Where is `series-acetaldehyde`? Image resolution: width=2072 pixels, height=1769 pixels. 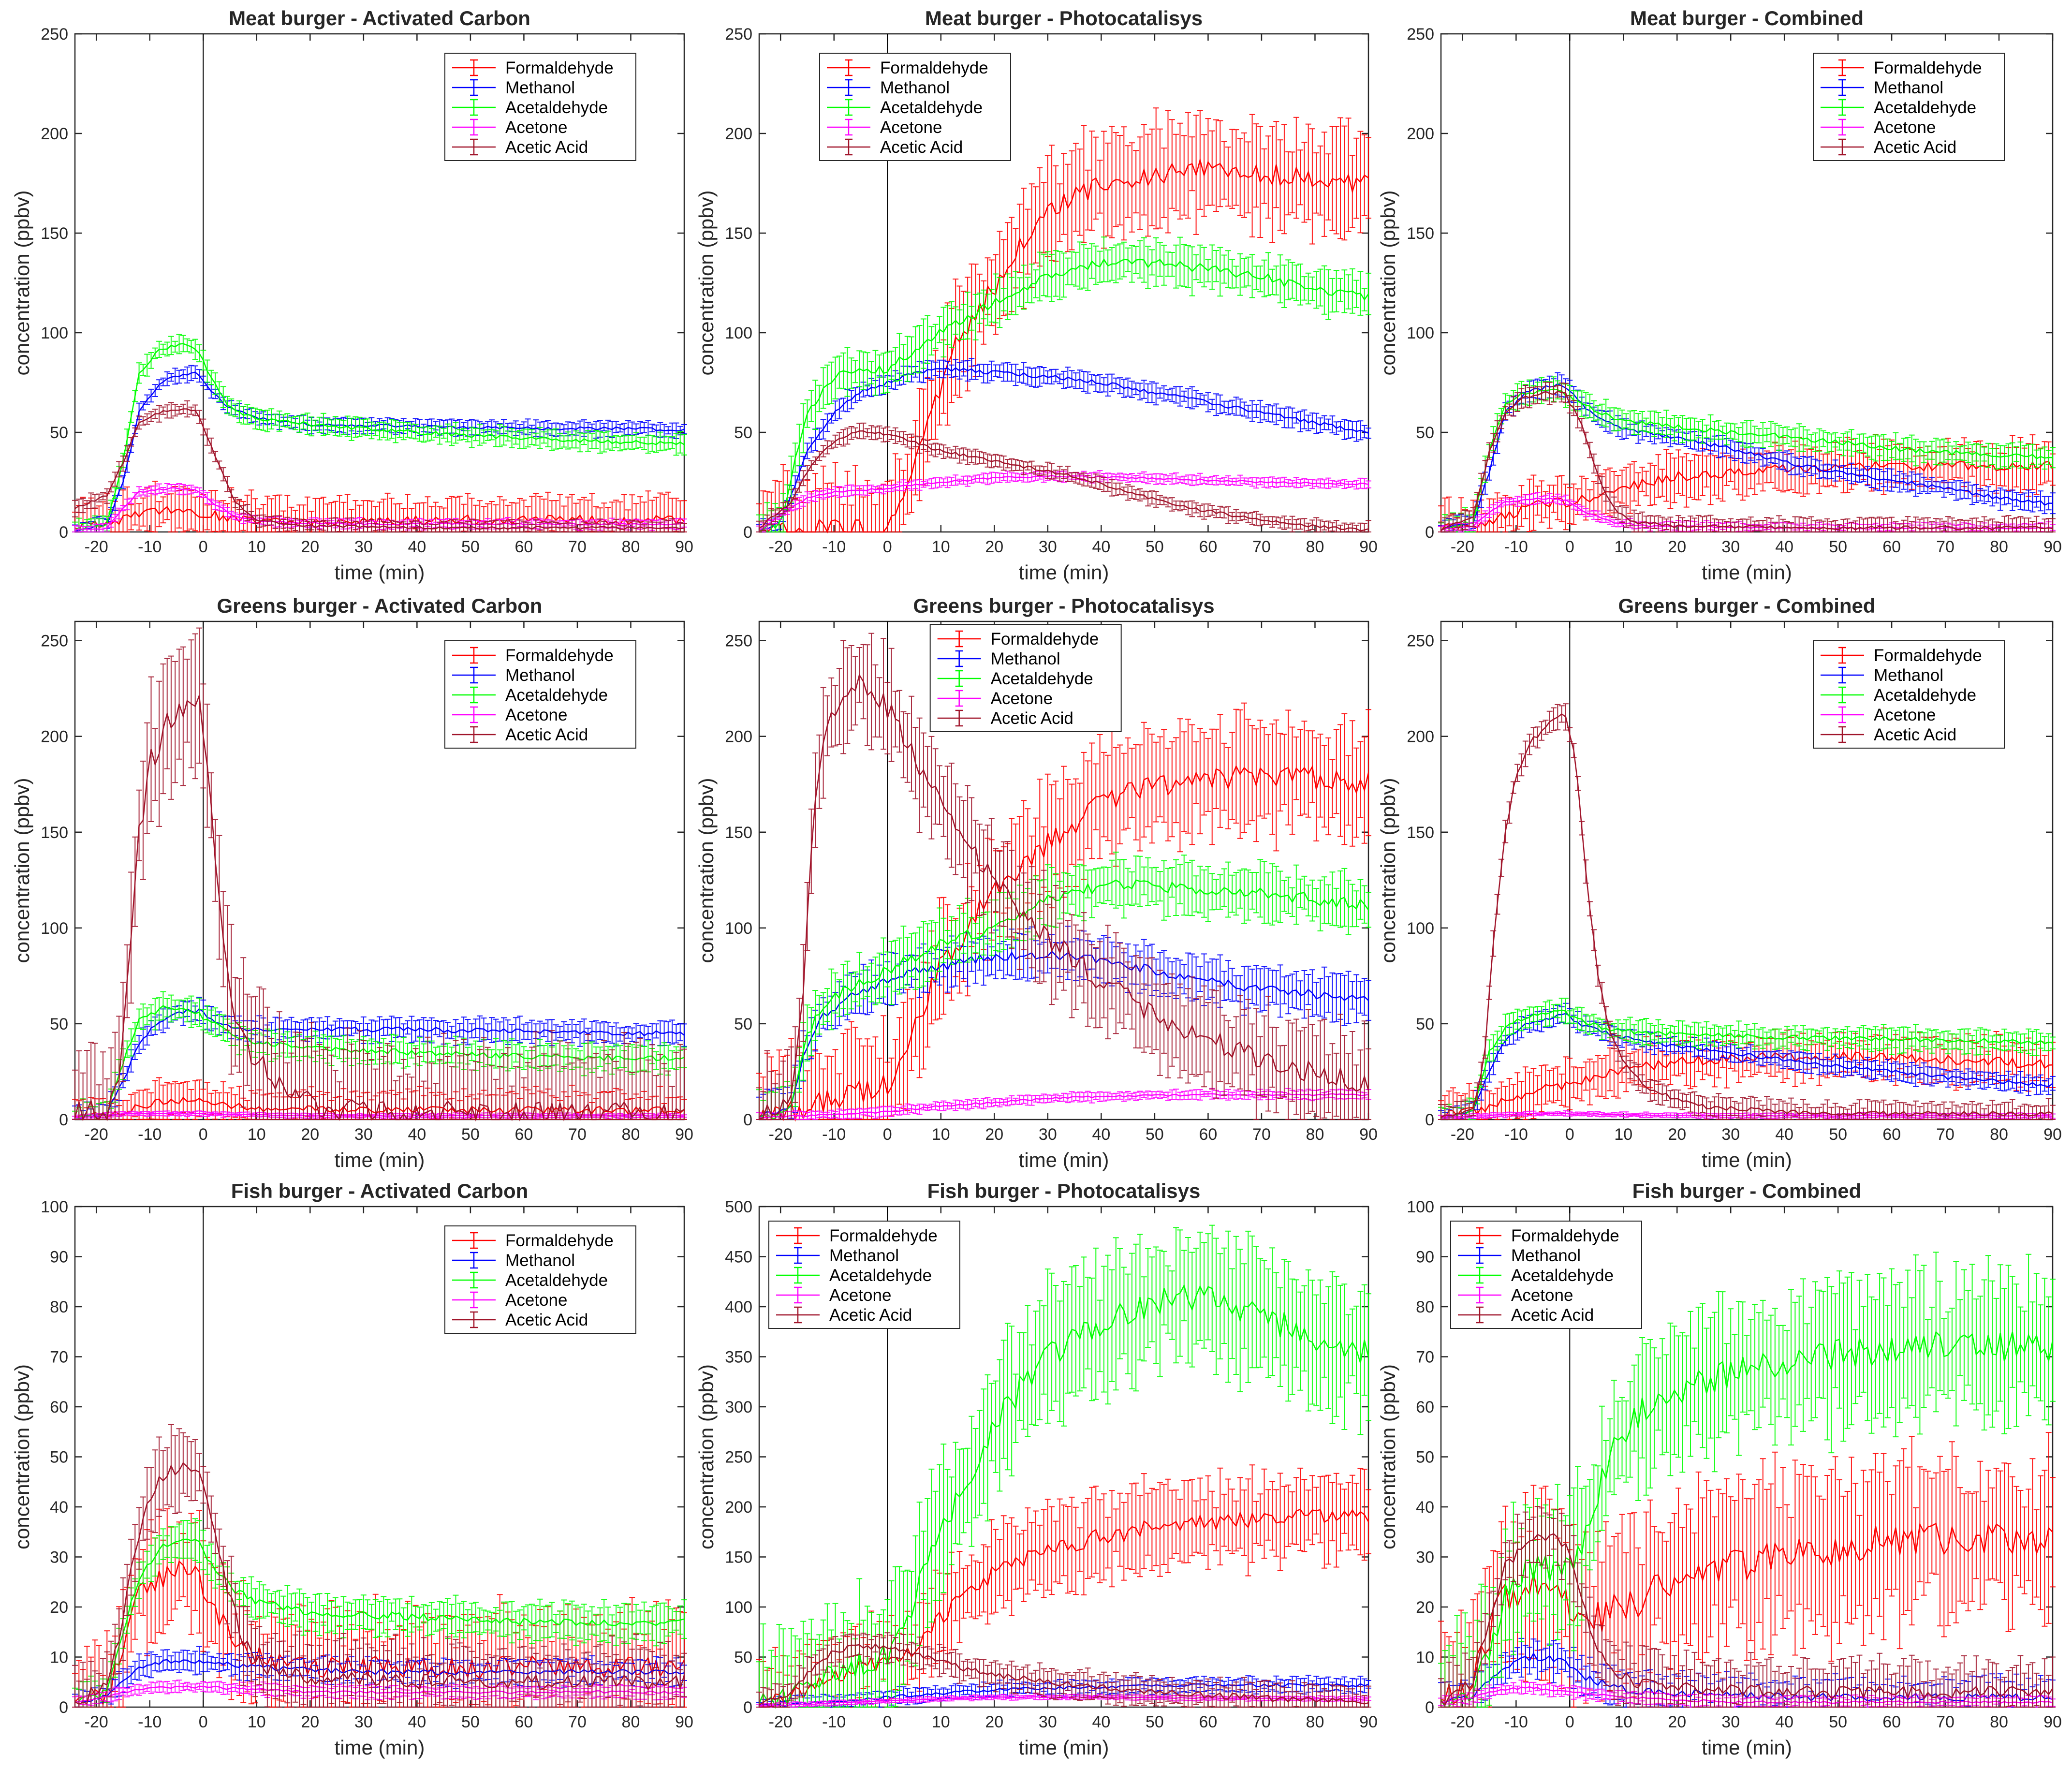 series-acetaldehyde is located at coordinates (1063, 384).